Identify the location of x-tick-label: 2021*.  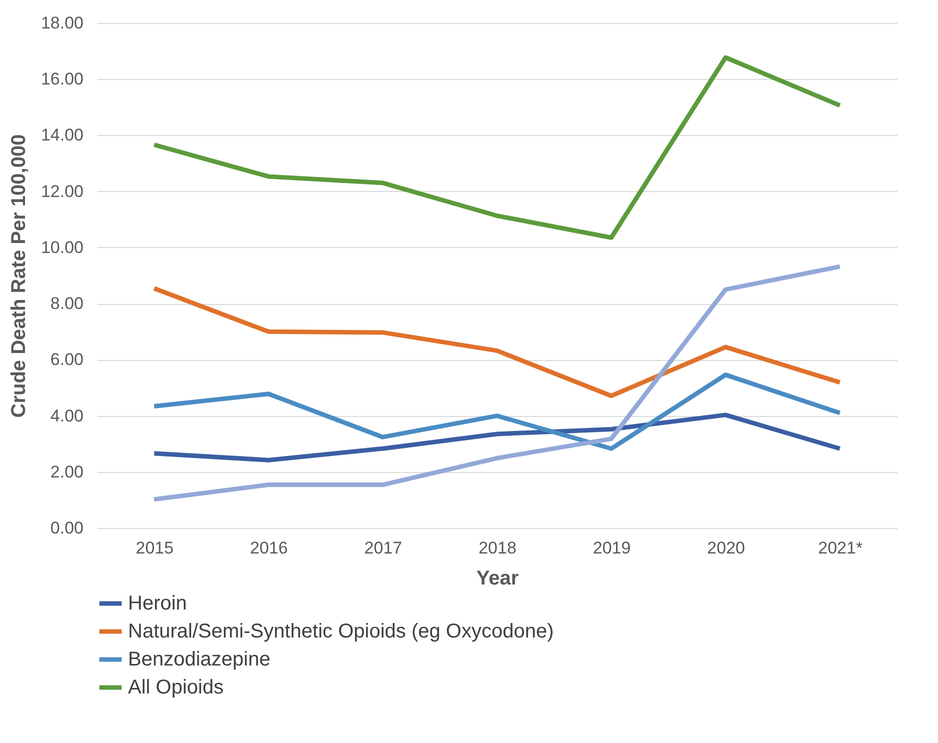
(840, 548).